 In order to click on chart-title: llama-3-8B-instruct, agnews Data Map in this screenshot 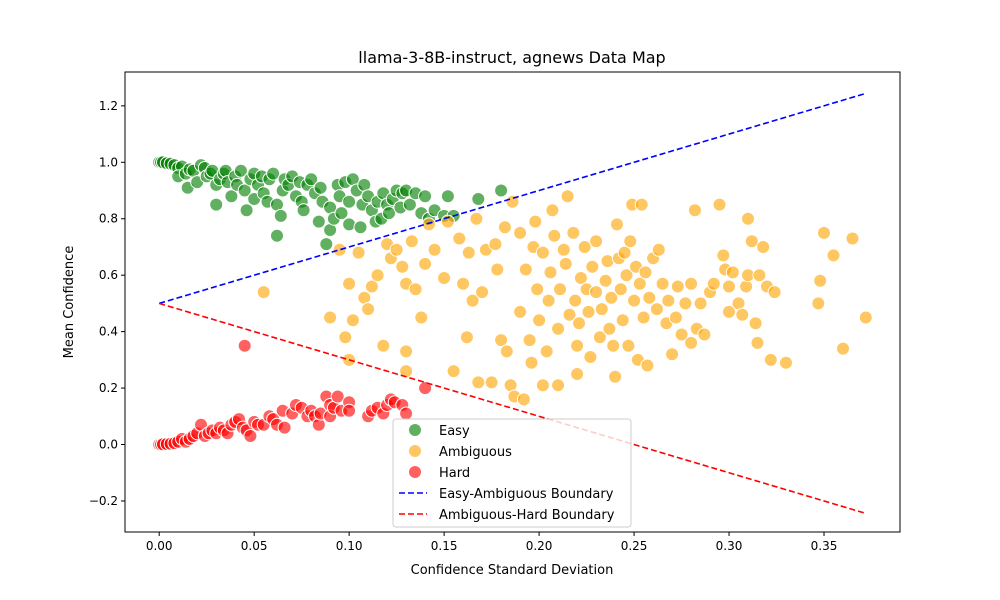, I will do `click(511, 57)`.